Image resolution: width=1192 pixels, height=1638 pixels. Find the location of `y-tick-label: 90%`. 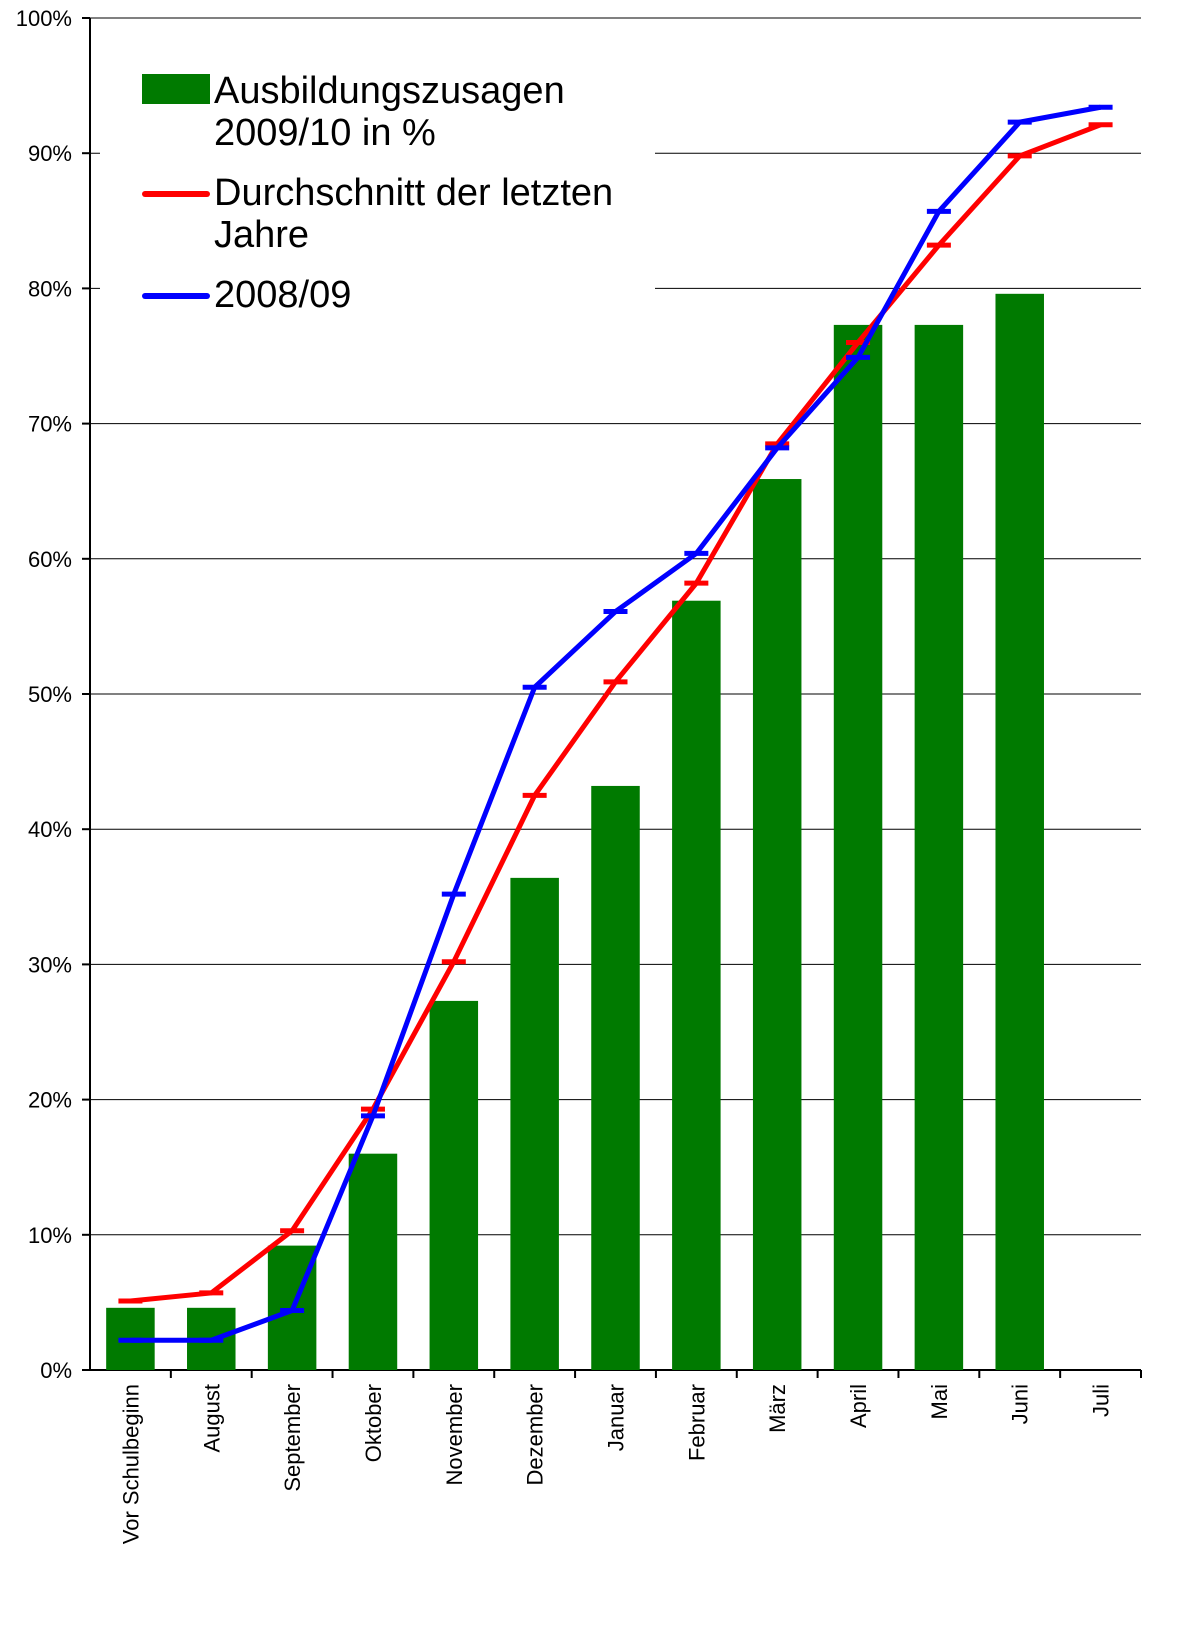

y-tick-label: 90% is located at coordinates (50, 153).